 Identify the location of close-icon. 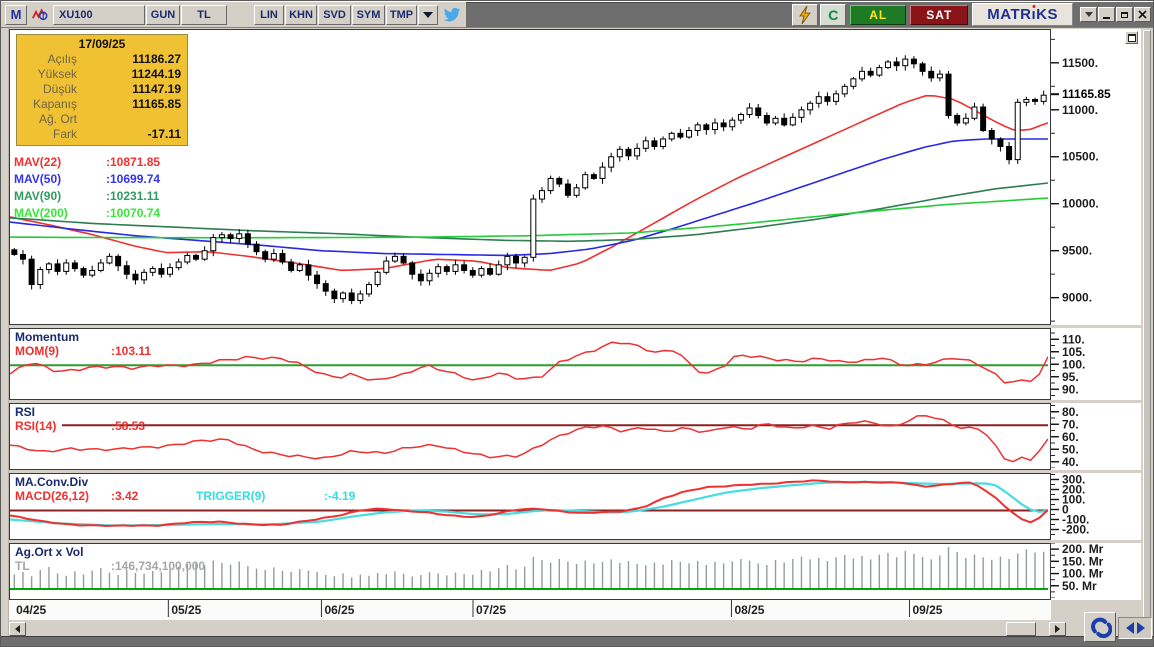
(1142, 14).